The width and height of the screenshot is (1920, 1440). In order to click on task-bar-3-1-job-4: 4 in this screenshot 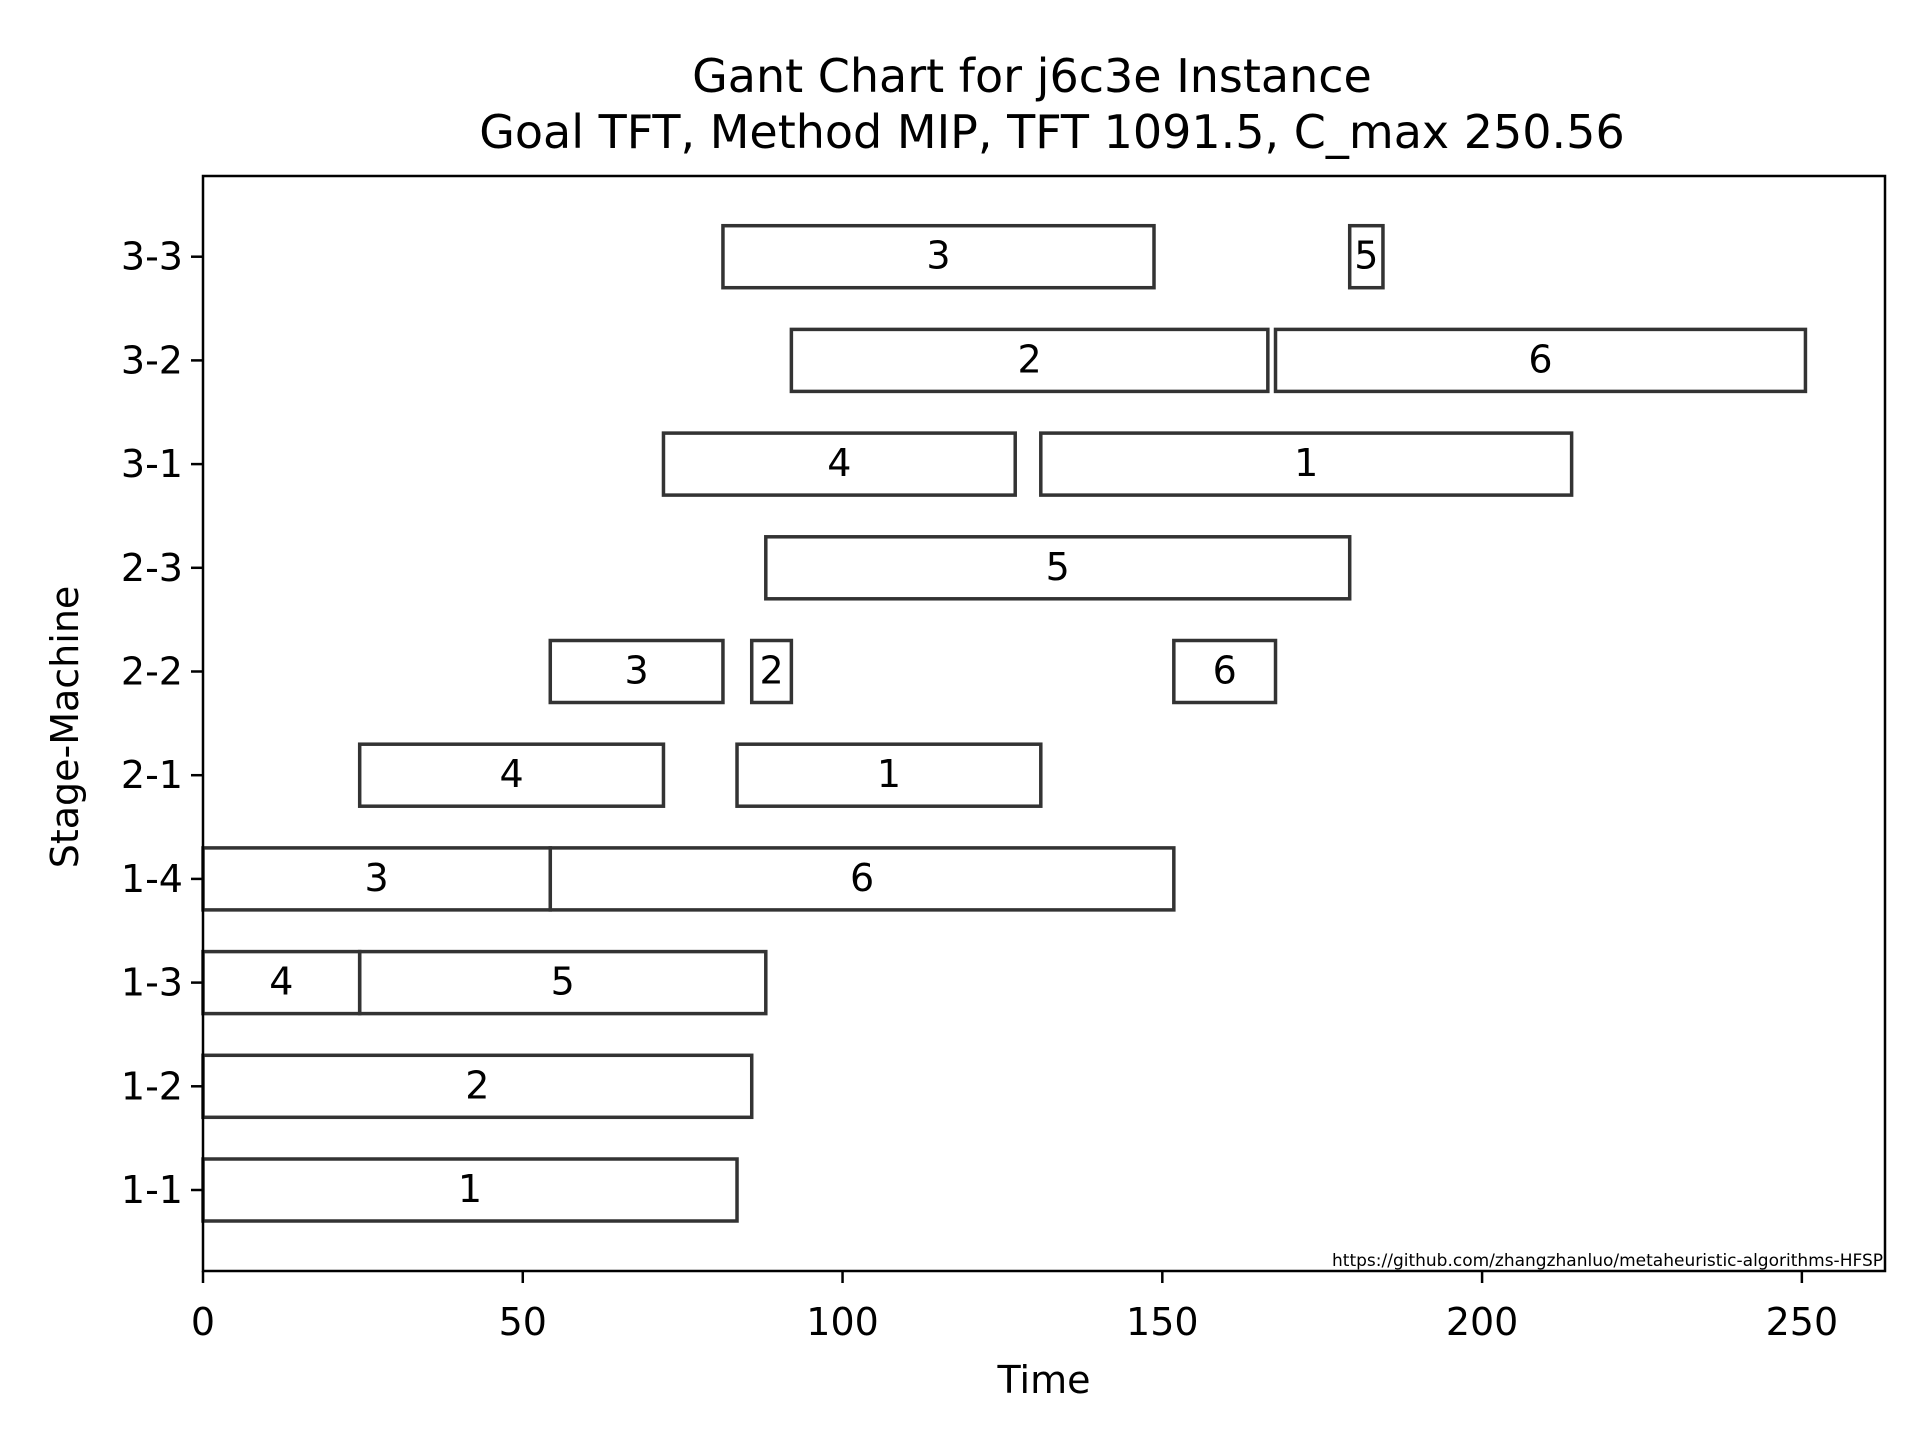, I will do `click(839, 464)`.